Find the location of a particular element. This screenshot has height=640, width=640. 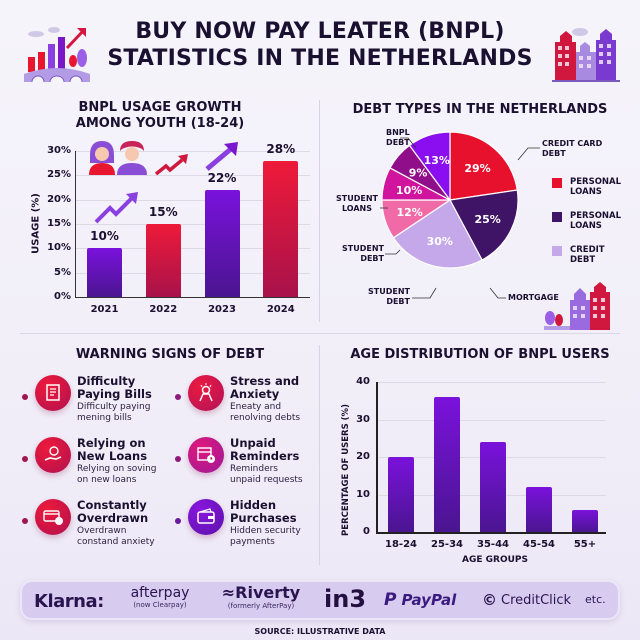

warning-title-line: Hidden is located at coordinates (253, 505).